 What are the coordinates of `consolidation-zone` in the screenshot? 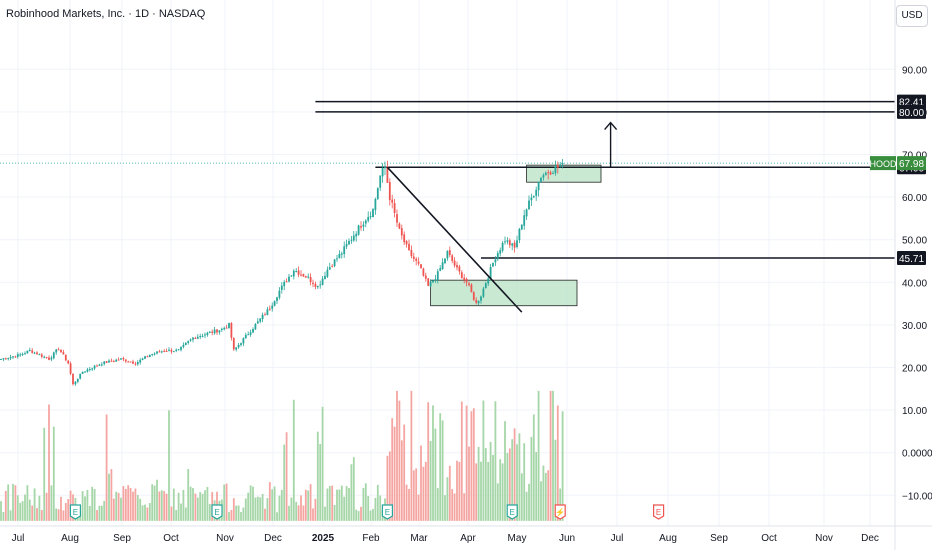 It's located at (564, 173).